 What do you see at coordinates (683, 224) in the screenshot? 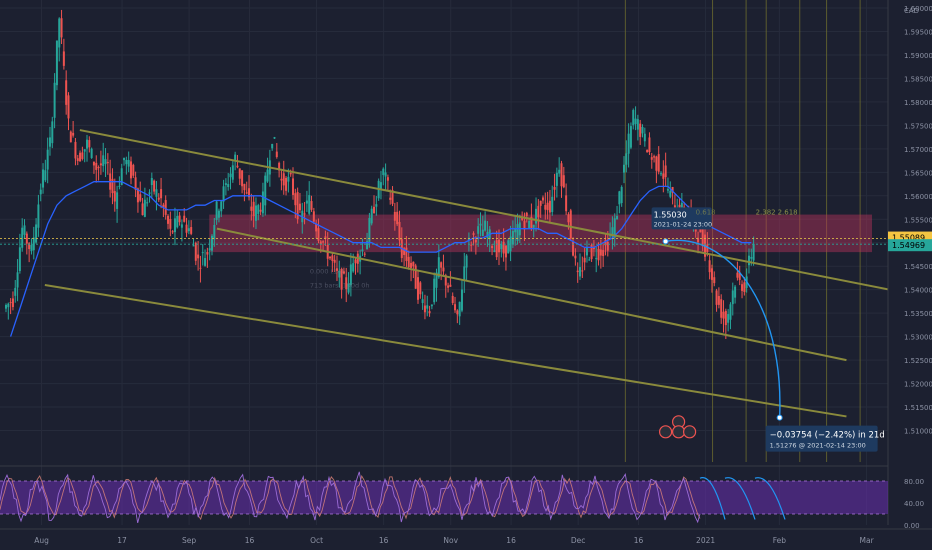
I see `pivot-time-label: 2021-01-24 23:00` at bounding box center [683, 224].